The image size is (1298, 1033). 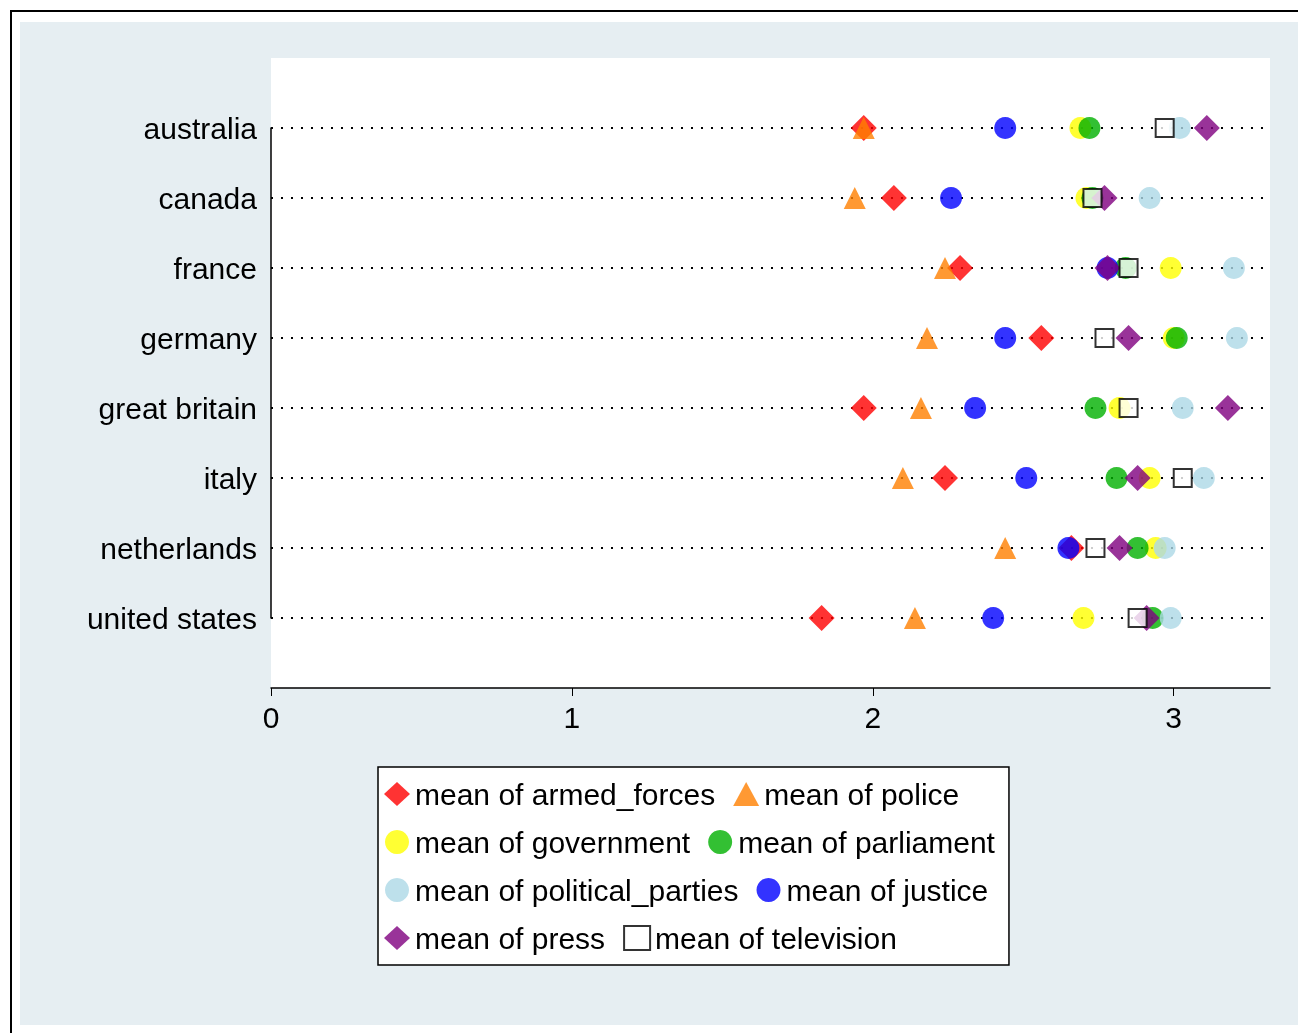 I want to click on x-tick-label: 2, so click(x=873, y=717).